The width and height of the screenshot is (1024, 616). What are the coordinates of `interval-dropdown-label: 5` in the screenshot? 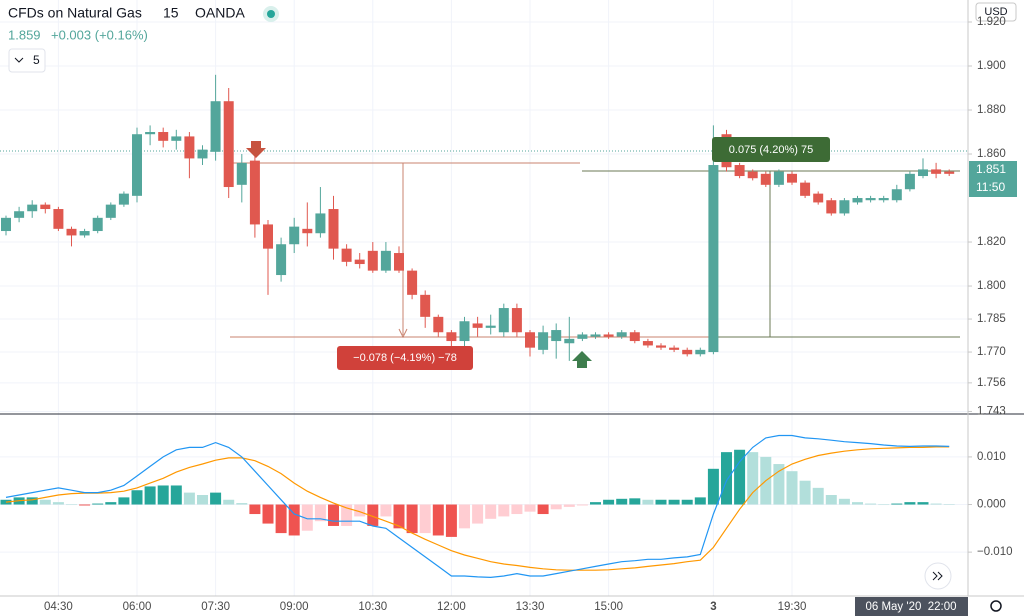 It's located at (36, 60).